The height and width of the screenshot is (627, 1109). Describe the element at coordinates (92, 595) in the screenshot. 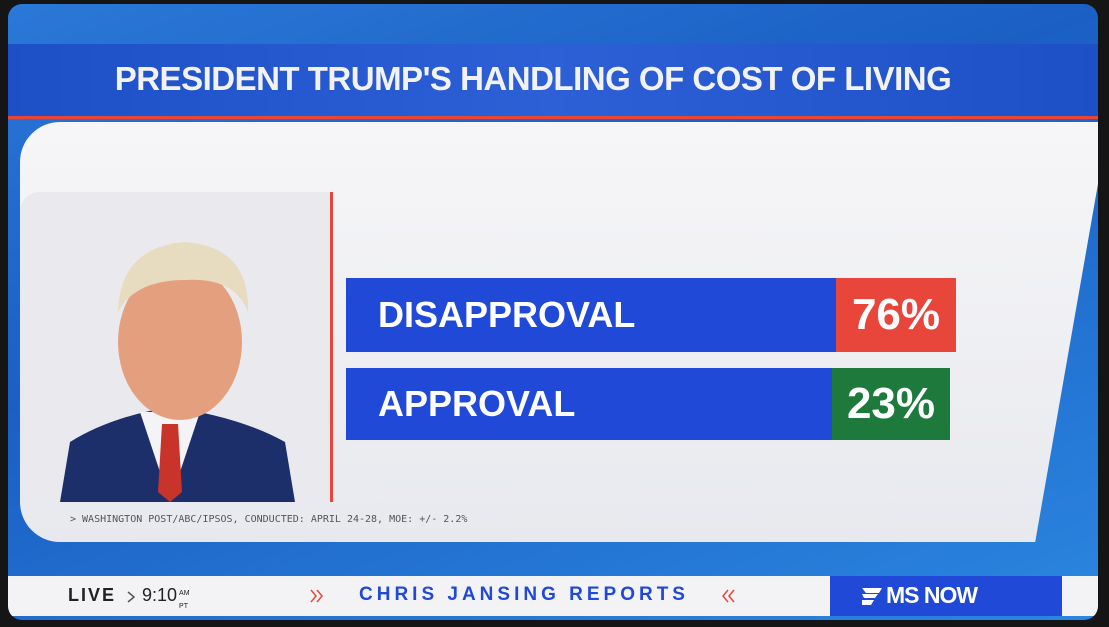

I see `live-label: LIVE` at that location.